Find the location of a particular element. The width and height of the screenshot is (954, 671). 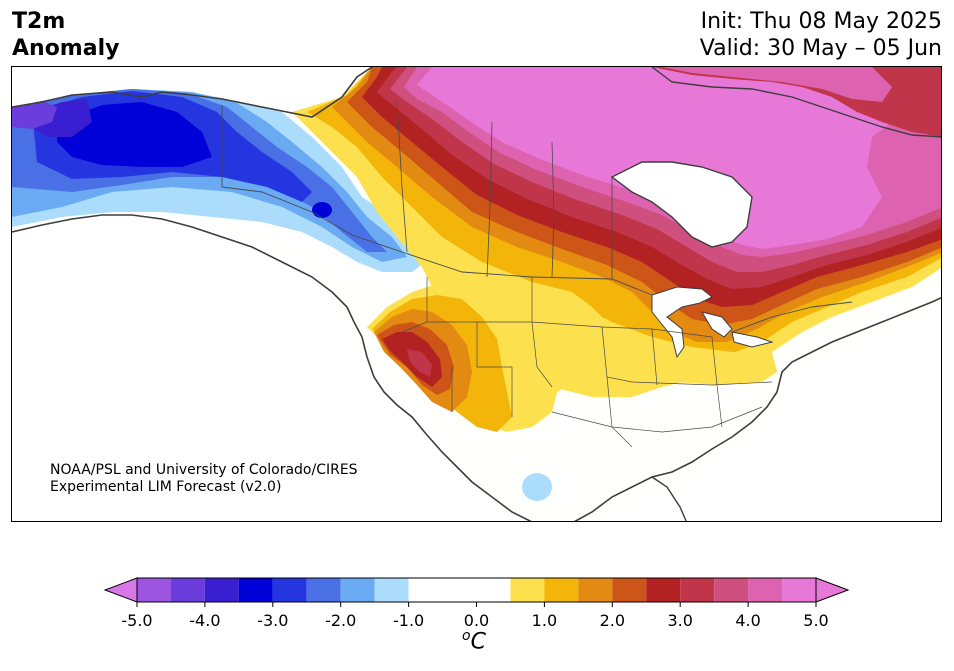

title-anomaly: Anomaly is located at coordinates (66, 48).